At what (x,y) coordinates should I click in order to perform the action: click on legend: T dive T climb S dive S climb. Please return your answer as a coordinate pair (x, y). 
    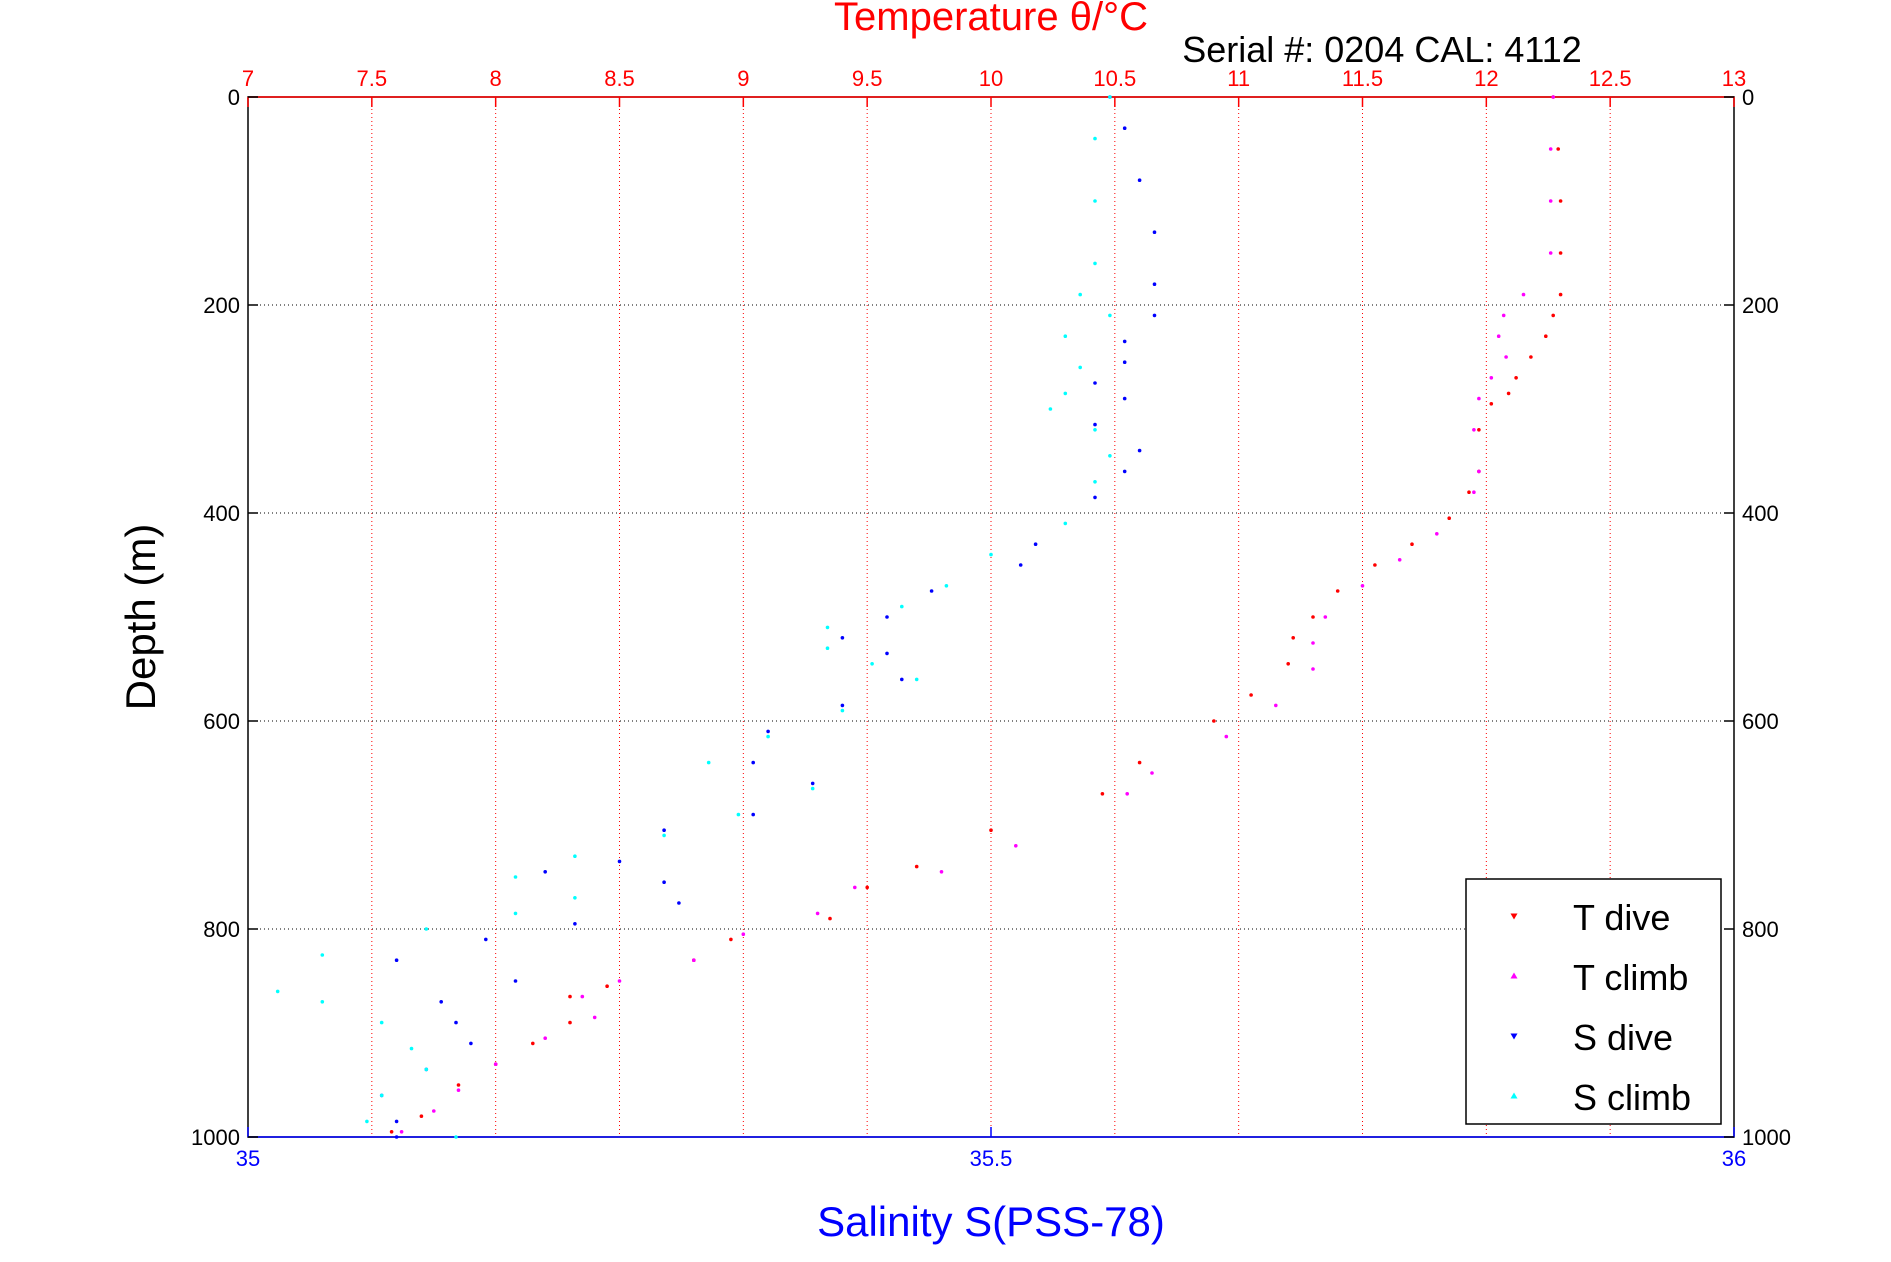
    Looking at the image, I should click on (1593, 1001).